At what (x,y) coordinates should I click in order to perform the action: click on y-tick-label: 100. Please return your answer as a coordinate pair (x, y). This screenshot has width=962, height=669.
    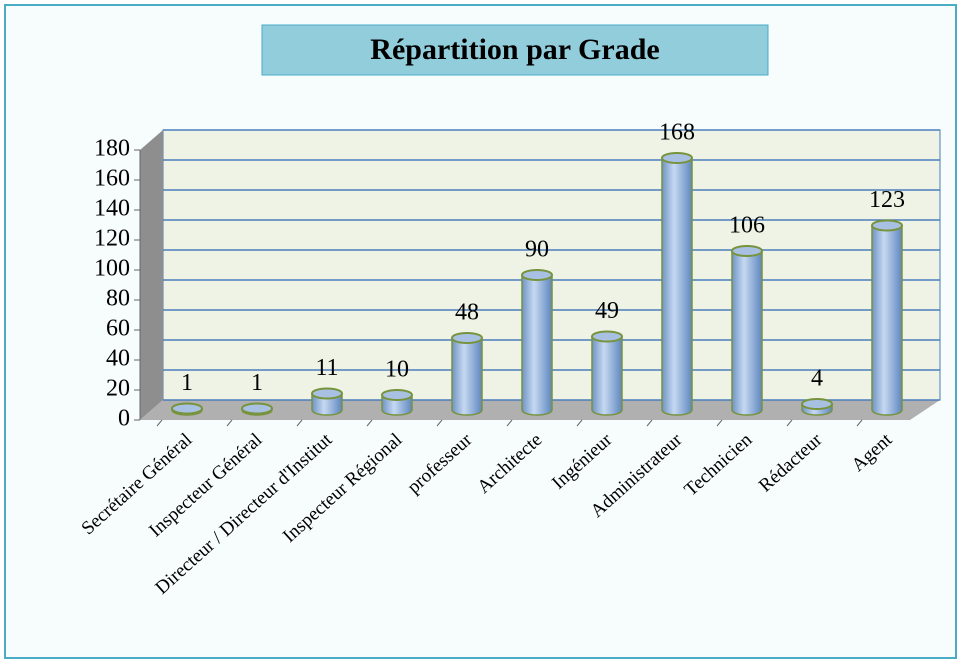
    Looking at the image, I should click on (112, 269).